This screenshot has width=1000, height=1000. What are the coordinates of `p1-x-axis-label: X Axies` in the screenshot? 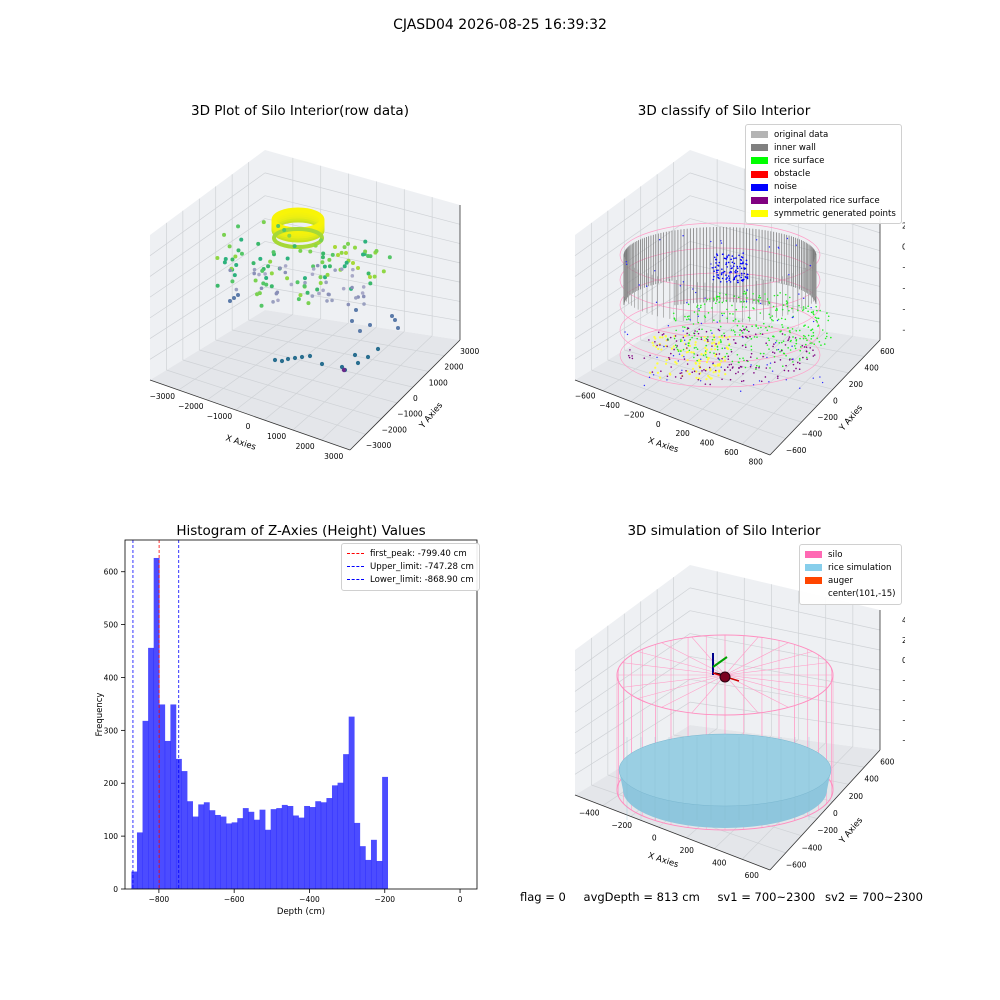 It's located at (240, 442).